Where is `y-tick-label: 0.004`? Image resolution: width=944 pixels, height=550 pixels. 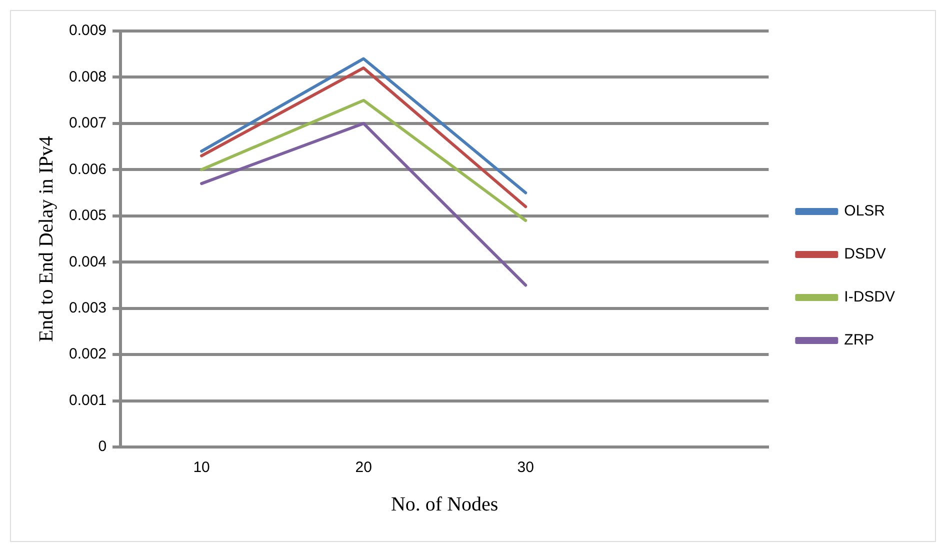
y-tick-label: 0.004 is located at coordinates (87, 261).